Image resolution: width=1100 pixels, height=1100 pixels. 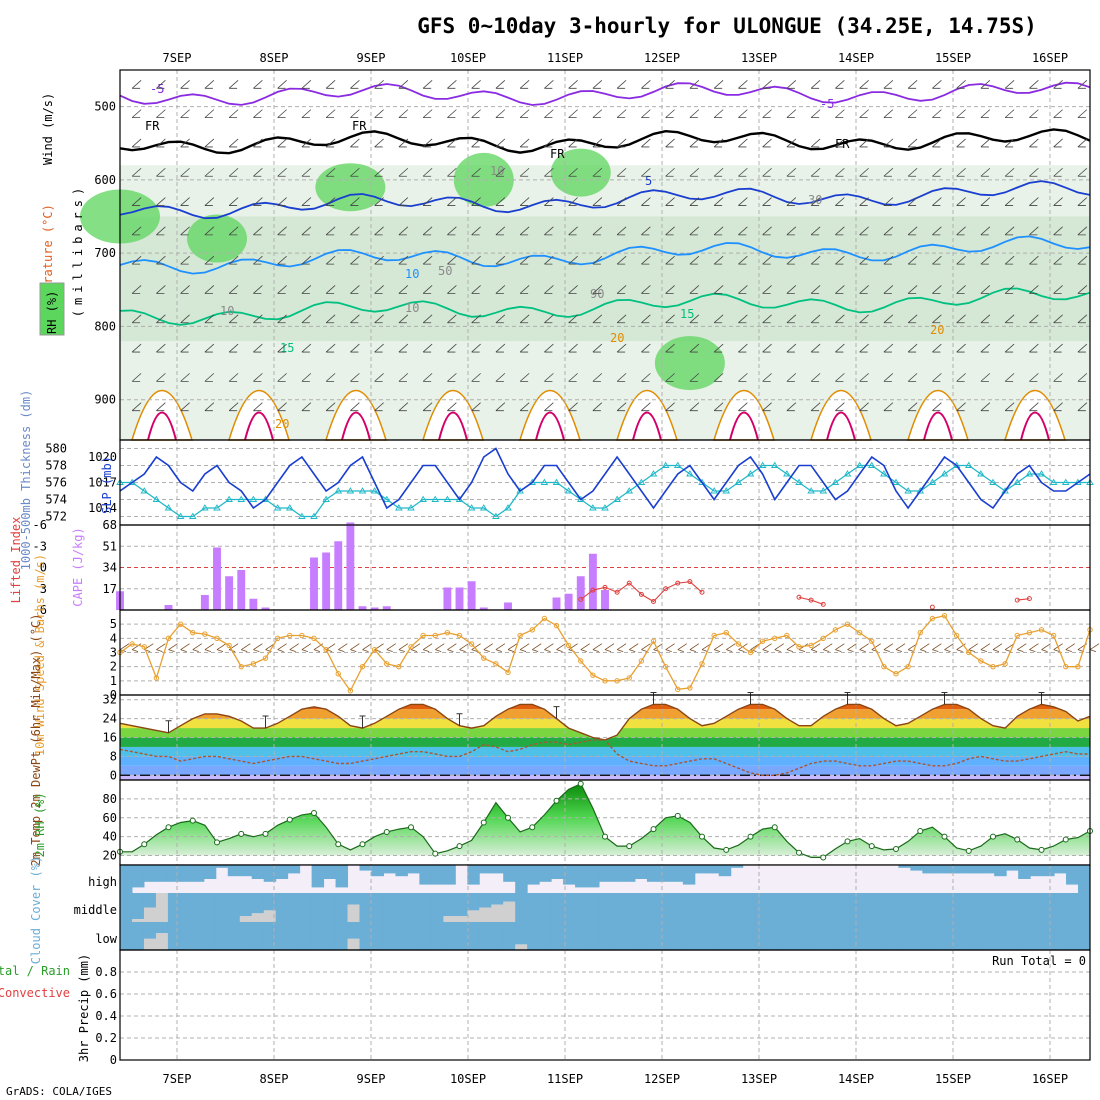 I want to click on x-tick-label-bottom: 11SEP, so click(x=565, y=1079).